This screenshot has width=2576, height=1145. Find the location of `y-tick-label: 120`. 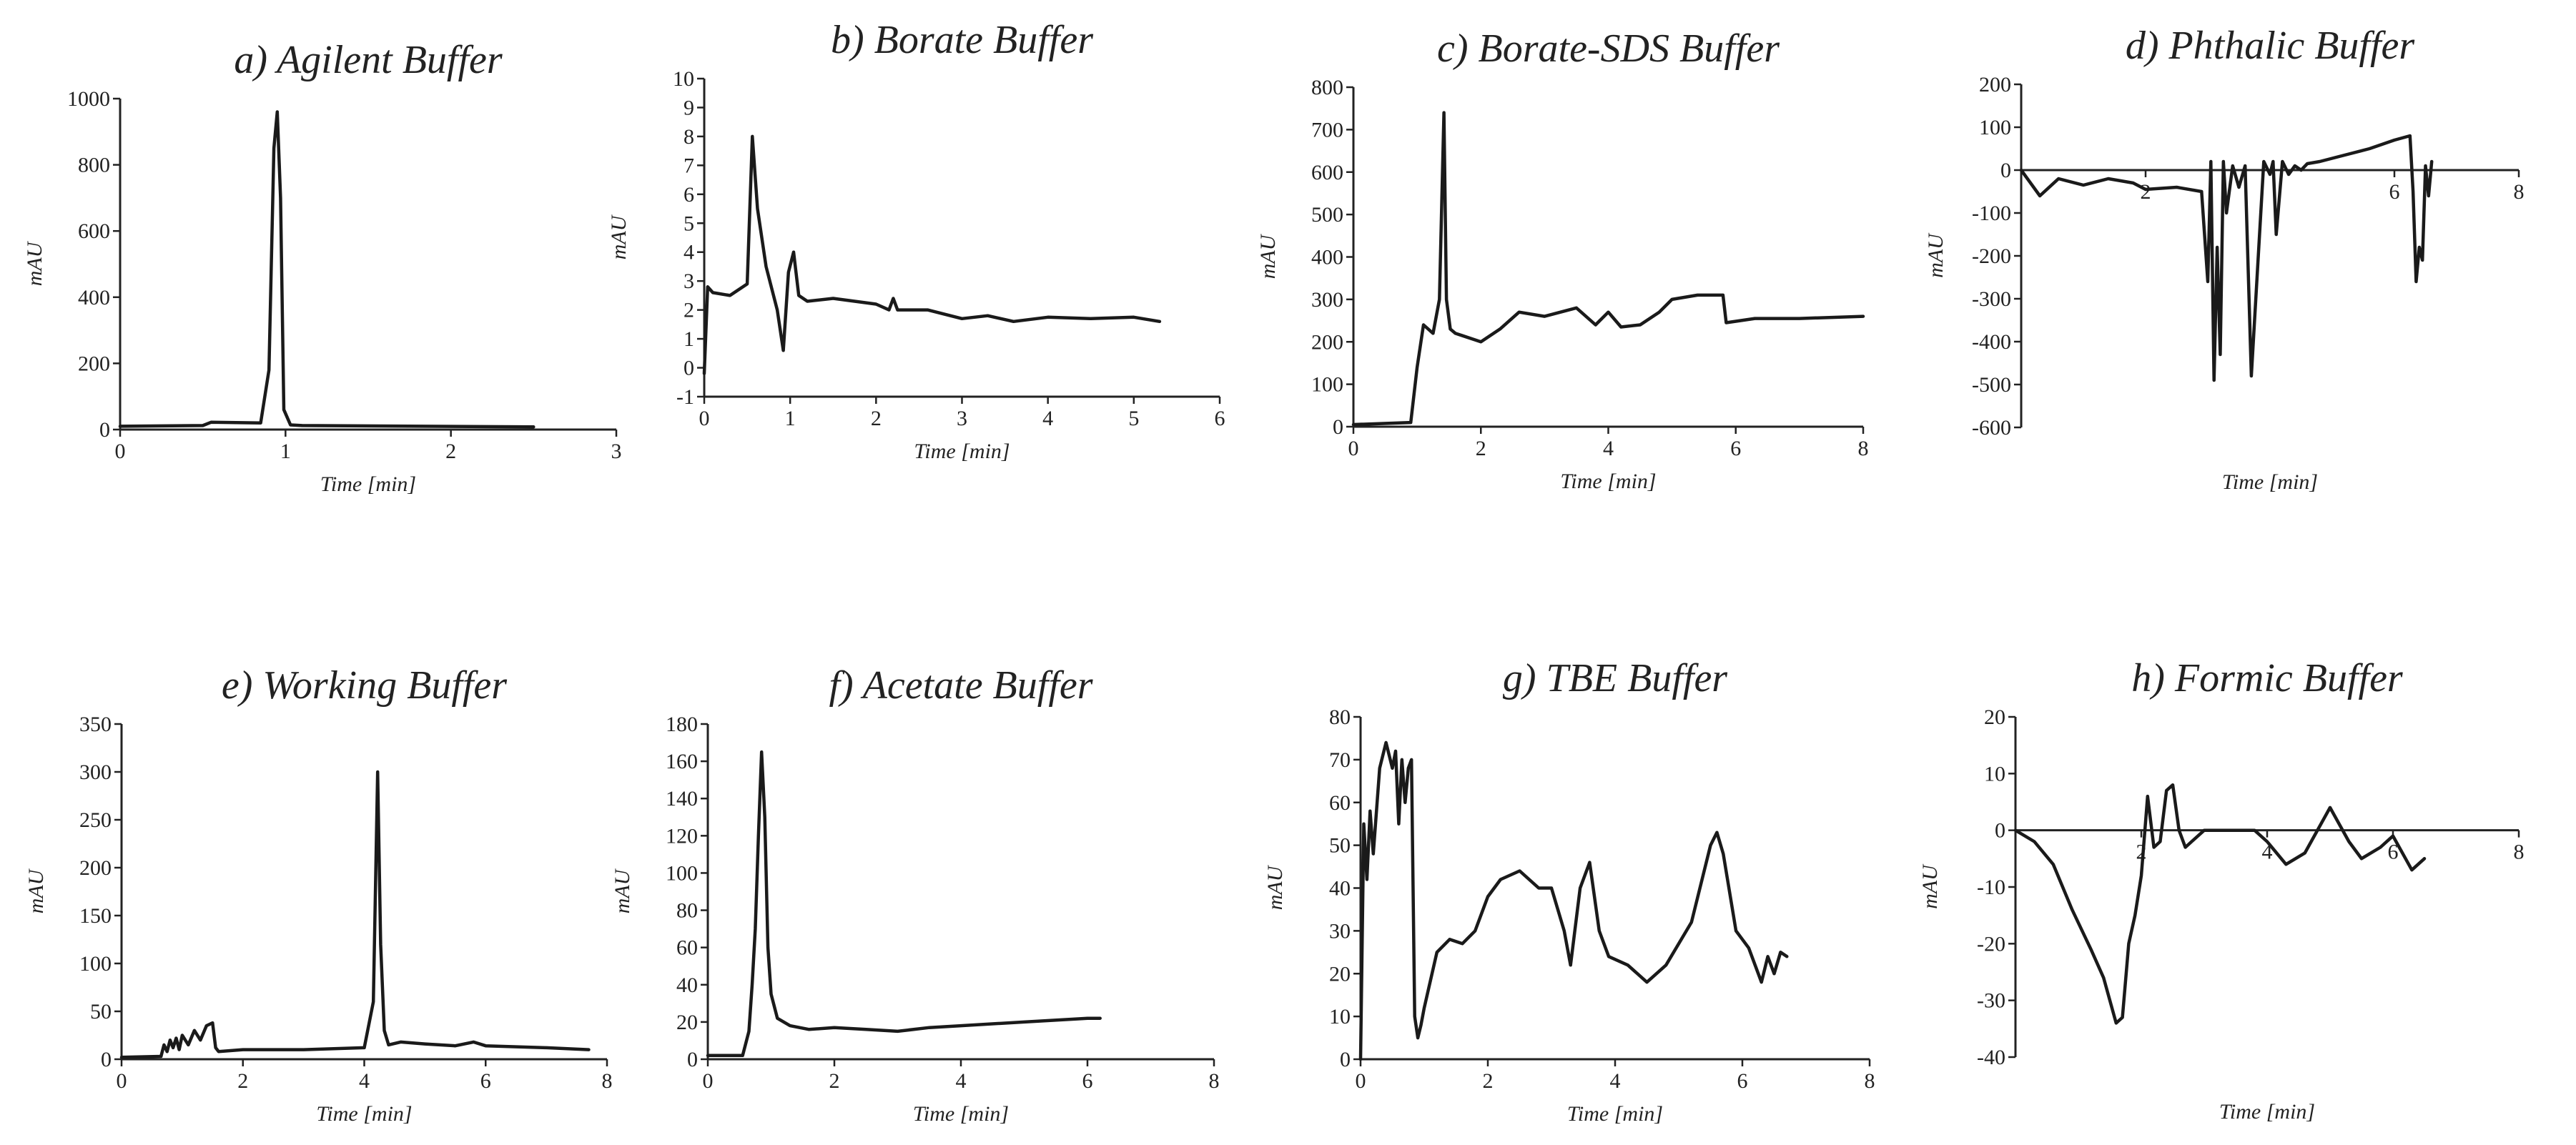

y-tick-label: 120 is located at coordinates (682, 836).